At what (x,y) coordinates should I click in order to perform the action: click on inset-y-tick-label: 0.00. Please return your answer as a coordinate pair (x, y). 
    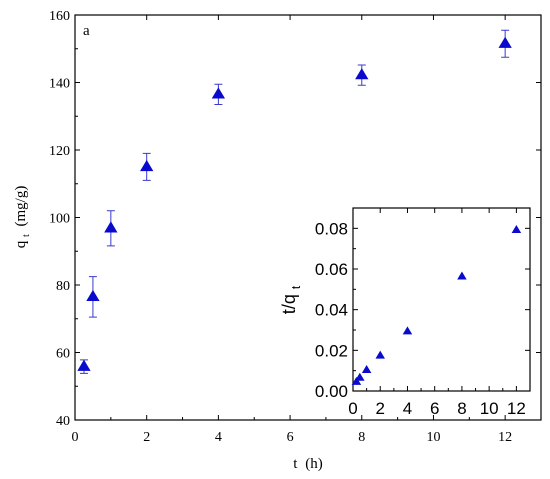
    Looking at the image, I should click on (331, 391).